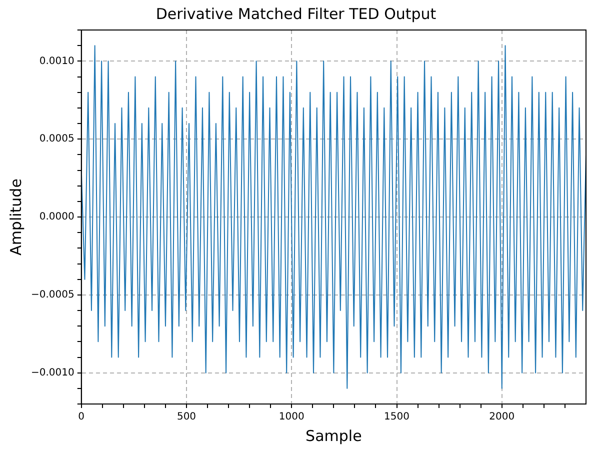 This screenshot has height=454, width=596. I want to click on y-tick-label: 0.0000, so click(56, 217).